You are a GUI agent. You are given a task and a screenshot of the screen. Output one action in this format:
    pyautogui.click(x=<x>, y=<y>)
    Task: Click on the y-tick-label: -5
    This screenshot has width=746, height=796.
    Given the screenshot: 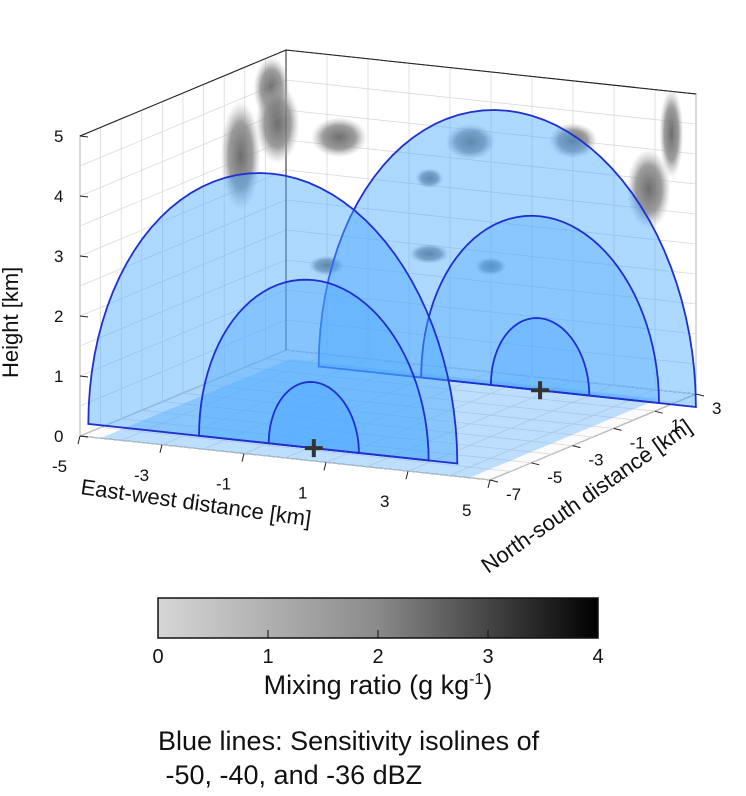 What is the action you would take?
    pyautogui.click(x=554, y=477)
    